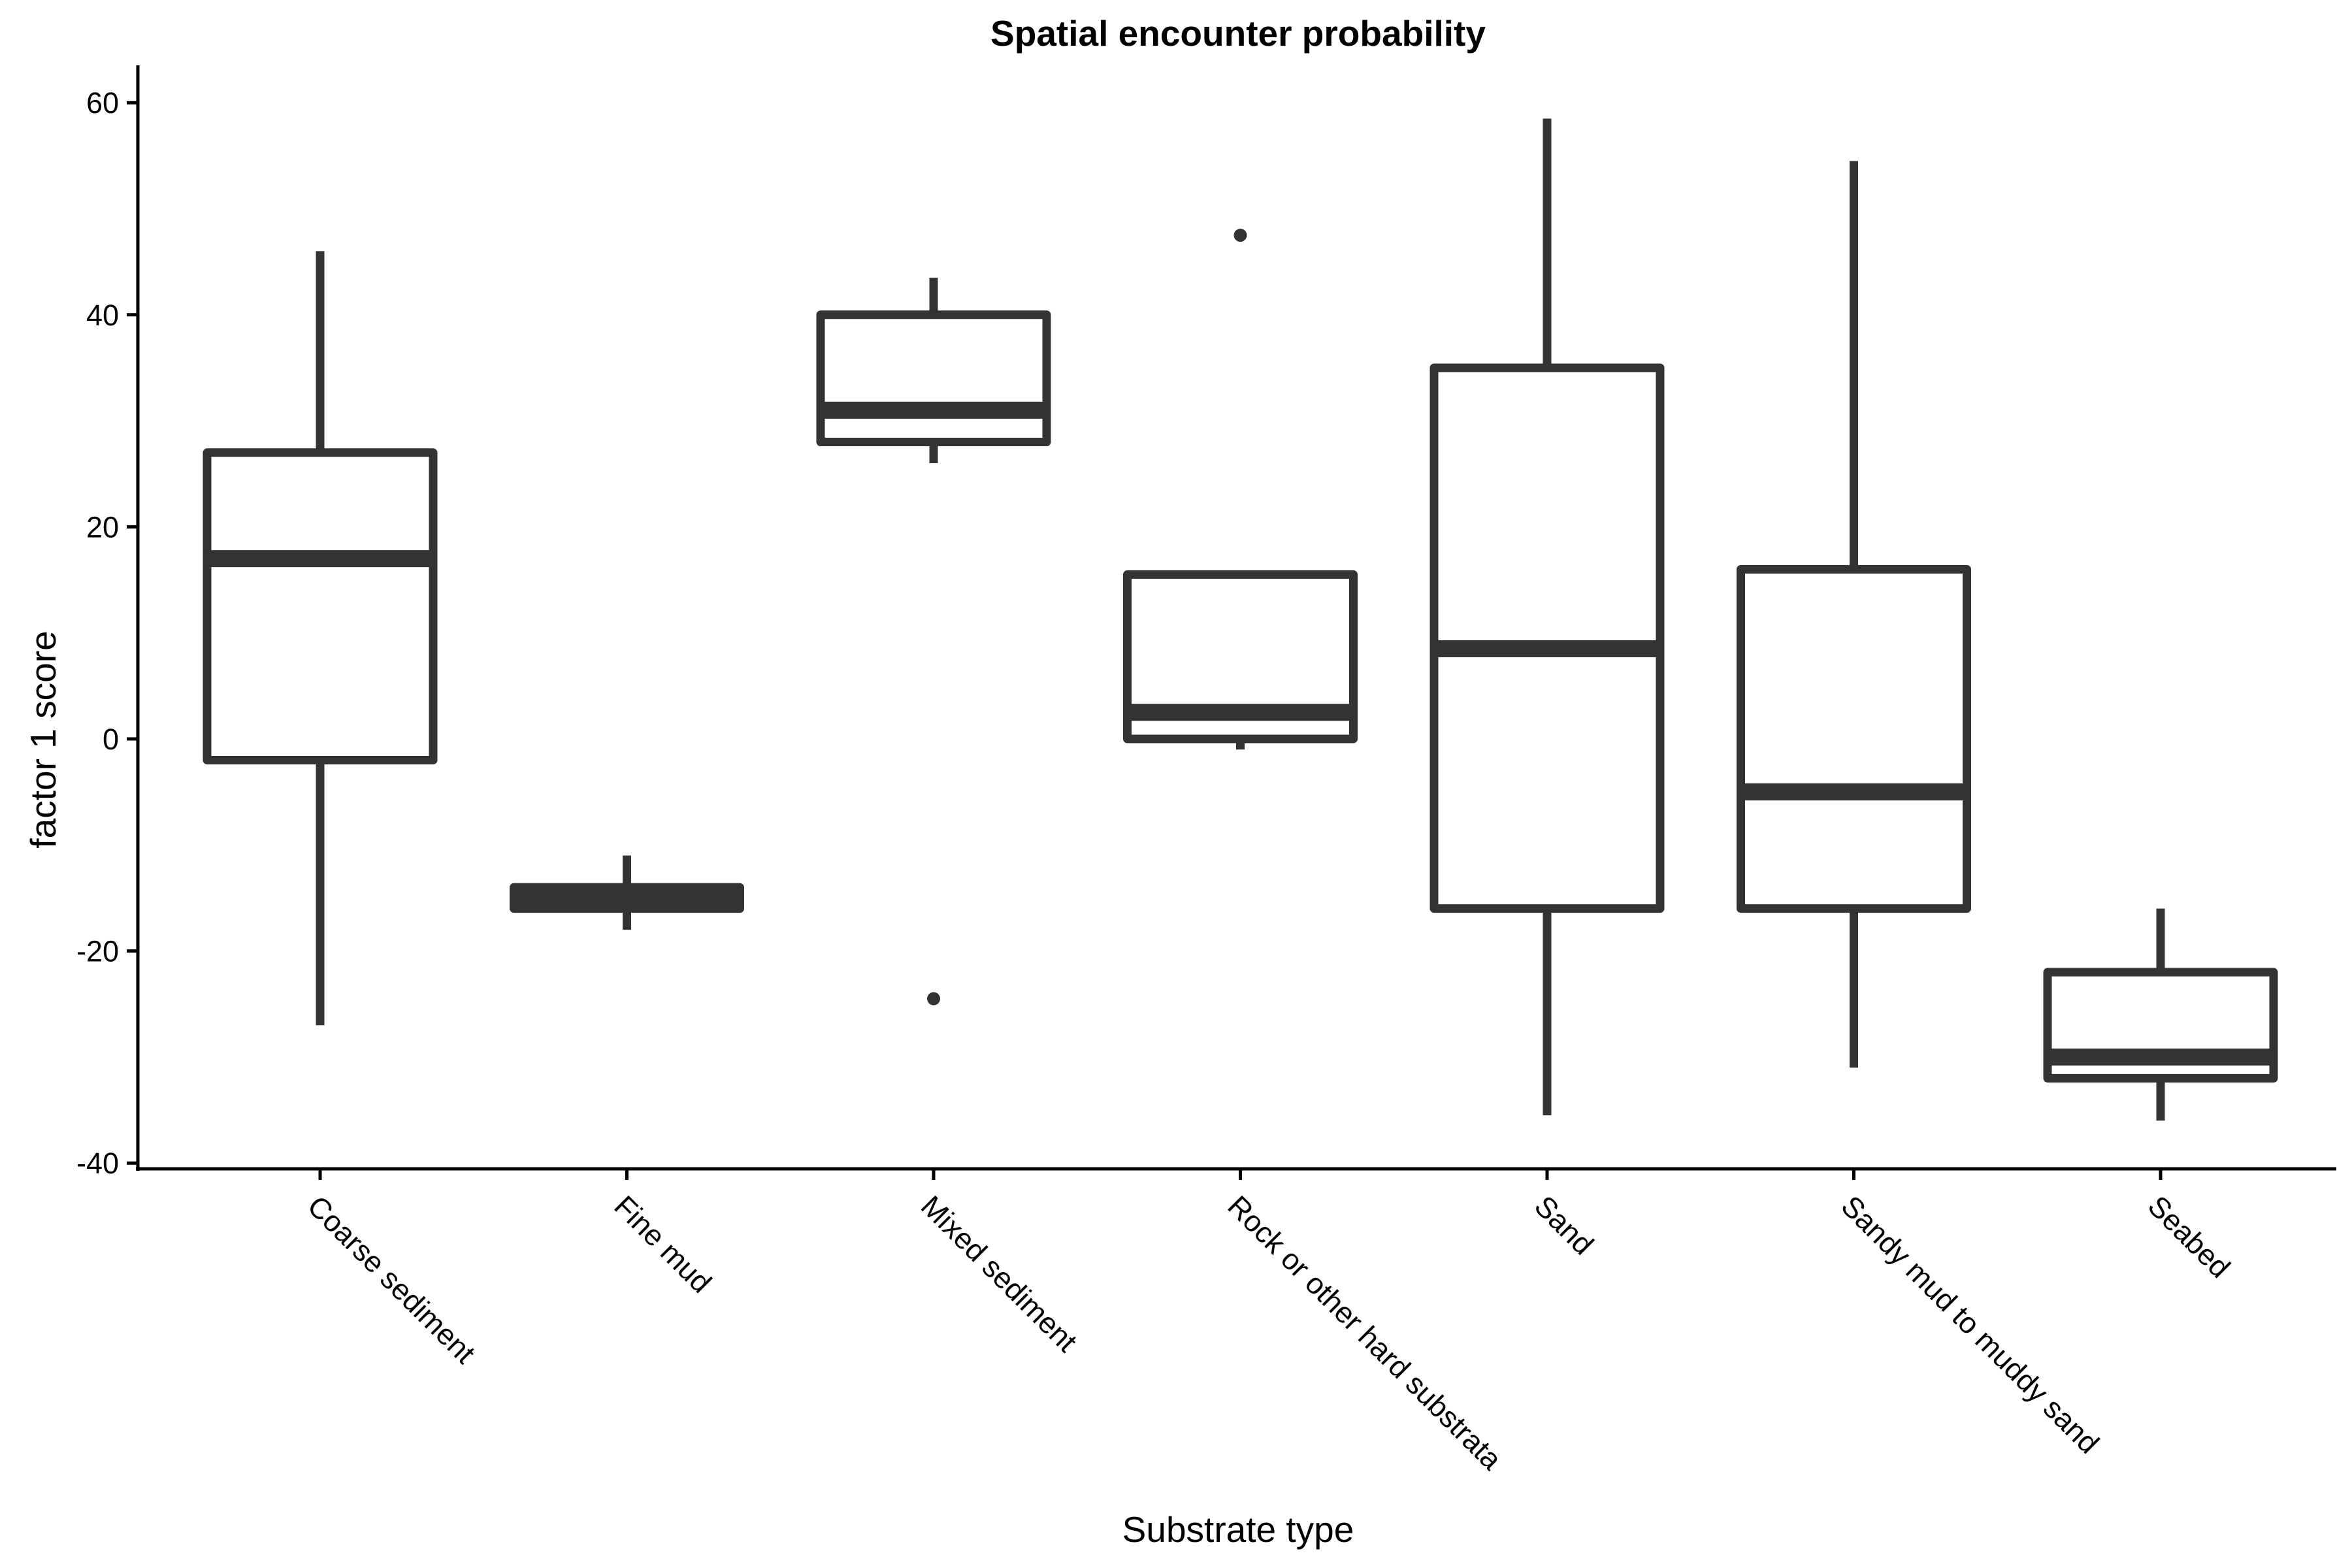 The height and width of the screenshot is (1568, 2352). Describe the element at coordinates (1238, 1529) in the screenshot. I see `x-axis-title: Substrate type` at that location.